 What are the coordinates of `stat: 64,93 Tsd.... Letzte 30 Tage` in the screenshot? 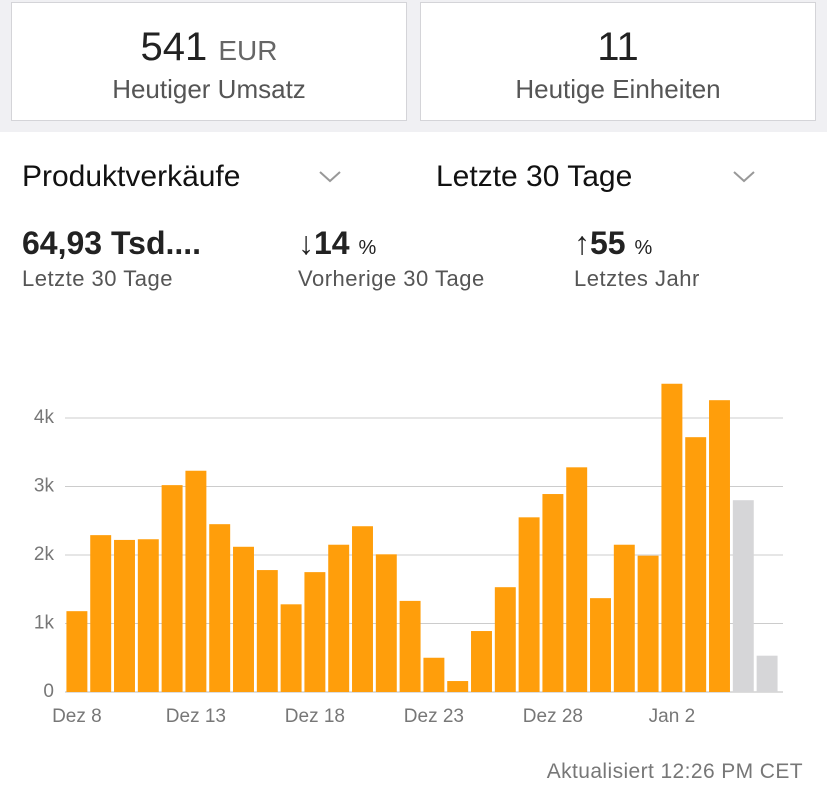 It's located at (111, 258).